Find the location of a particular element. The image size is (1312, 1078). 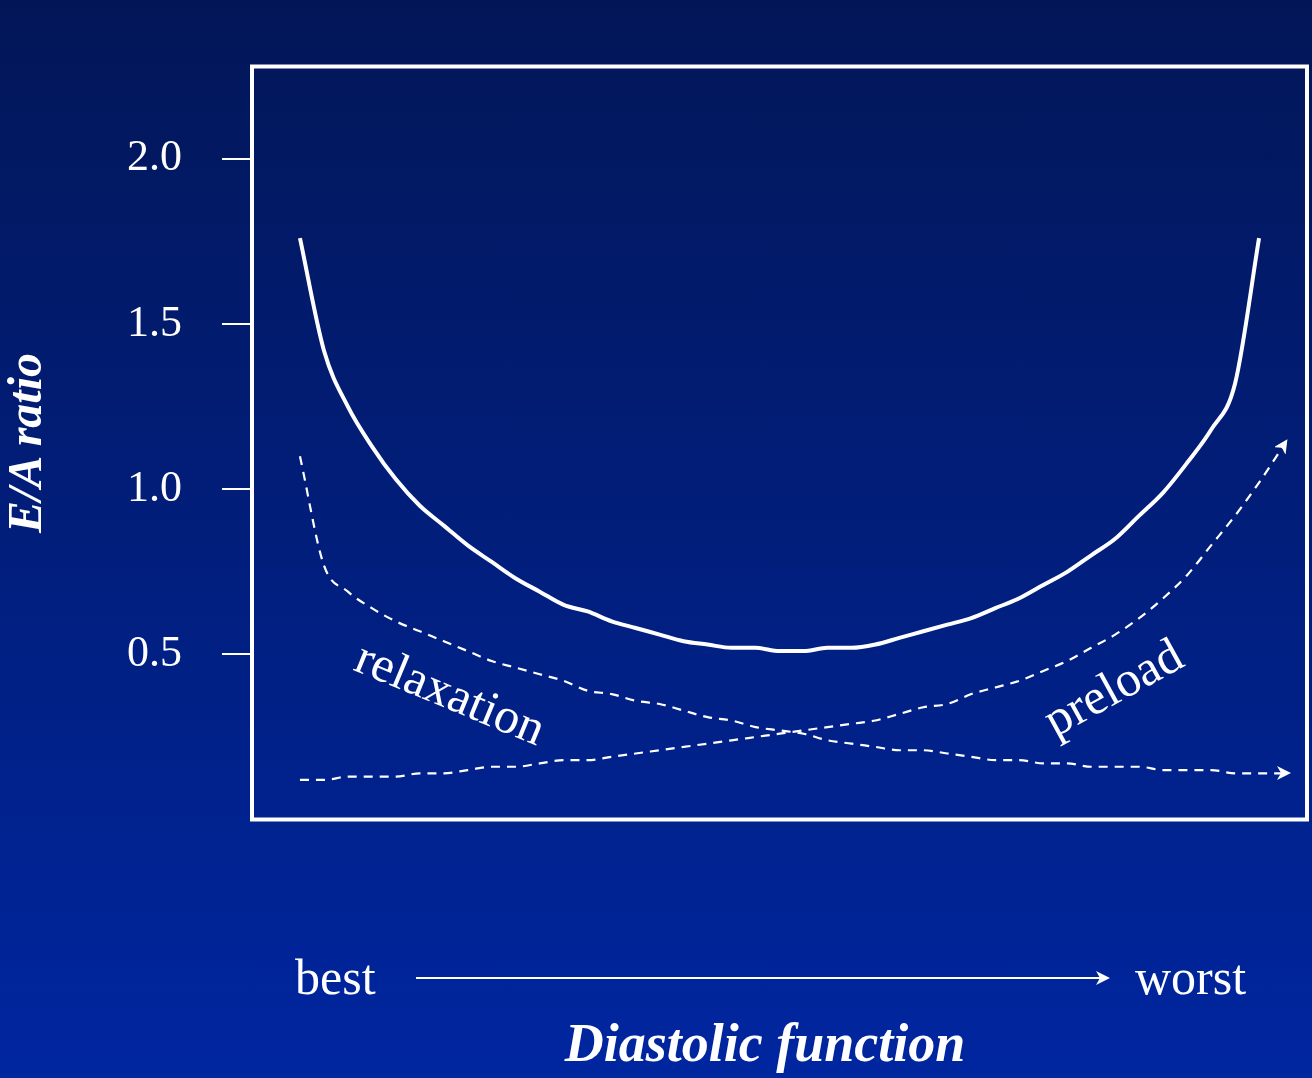

y-tick-label: 1.5 is located at coordinates (154, 321).